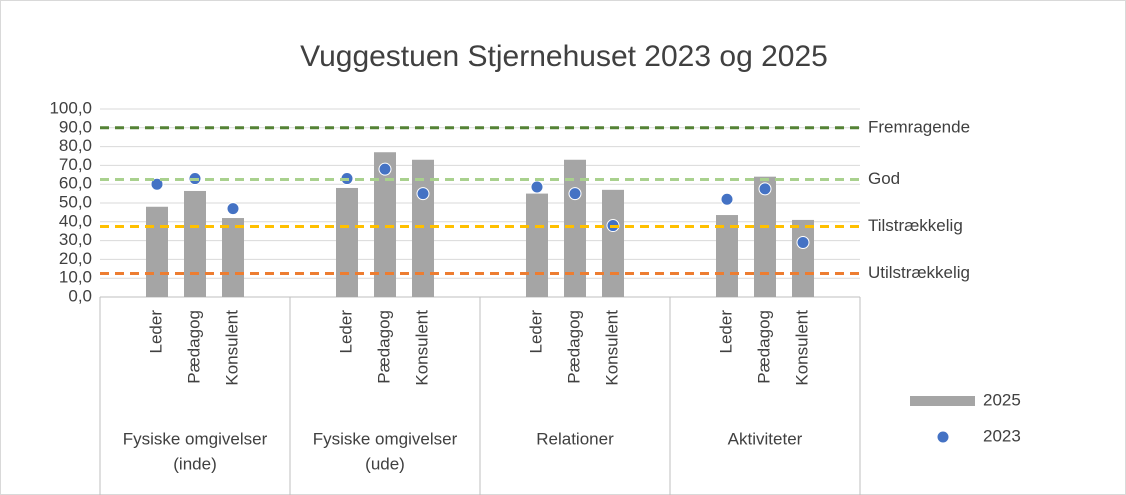  Describe the element at coordinates (1002, 399) in the screenshot. I see `legend-label: 2025` at that location.